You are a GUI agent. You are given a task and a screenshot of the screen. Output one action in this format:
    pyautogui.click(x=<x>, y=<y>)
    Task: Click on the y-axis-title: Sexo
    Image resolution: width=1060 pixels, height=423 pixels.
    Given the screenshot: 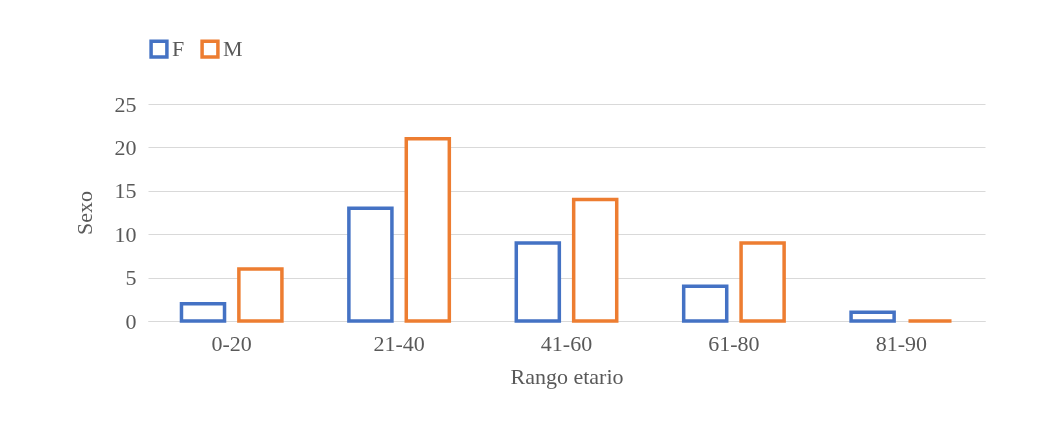 What is the action you would take?
    pyautogui.click(x=84, y=213)
    